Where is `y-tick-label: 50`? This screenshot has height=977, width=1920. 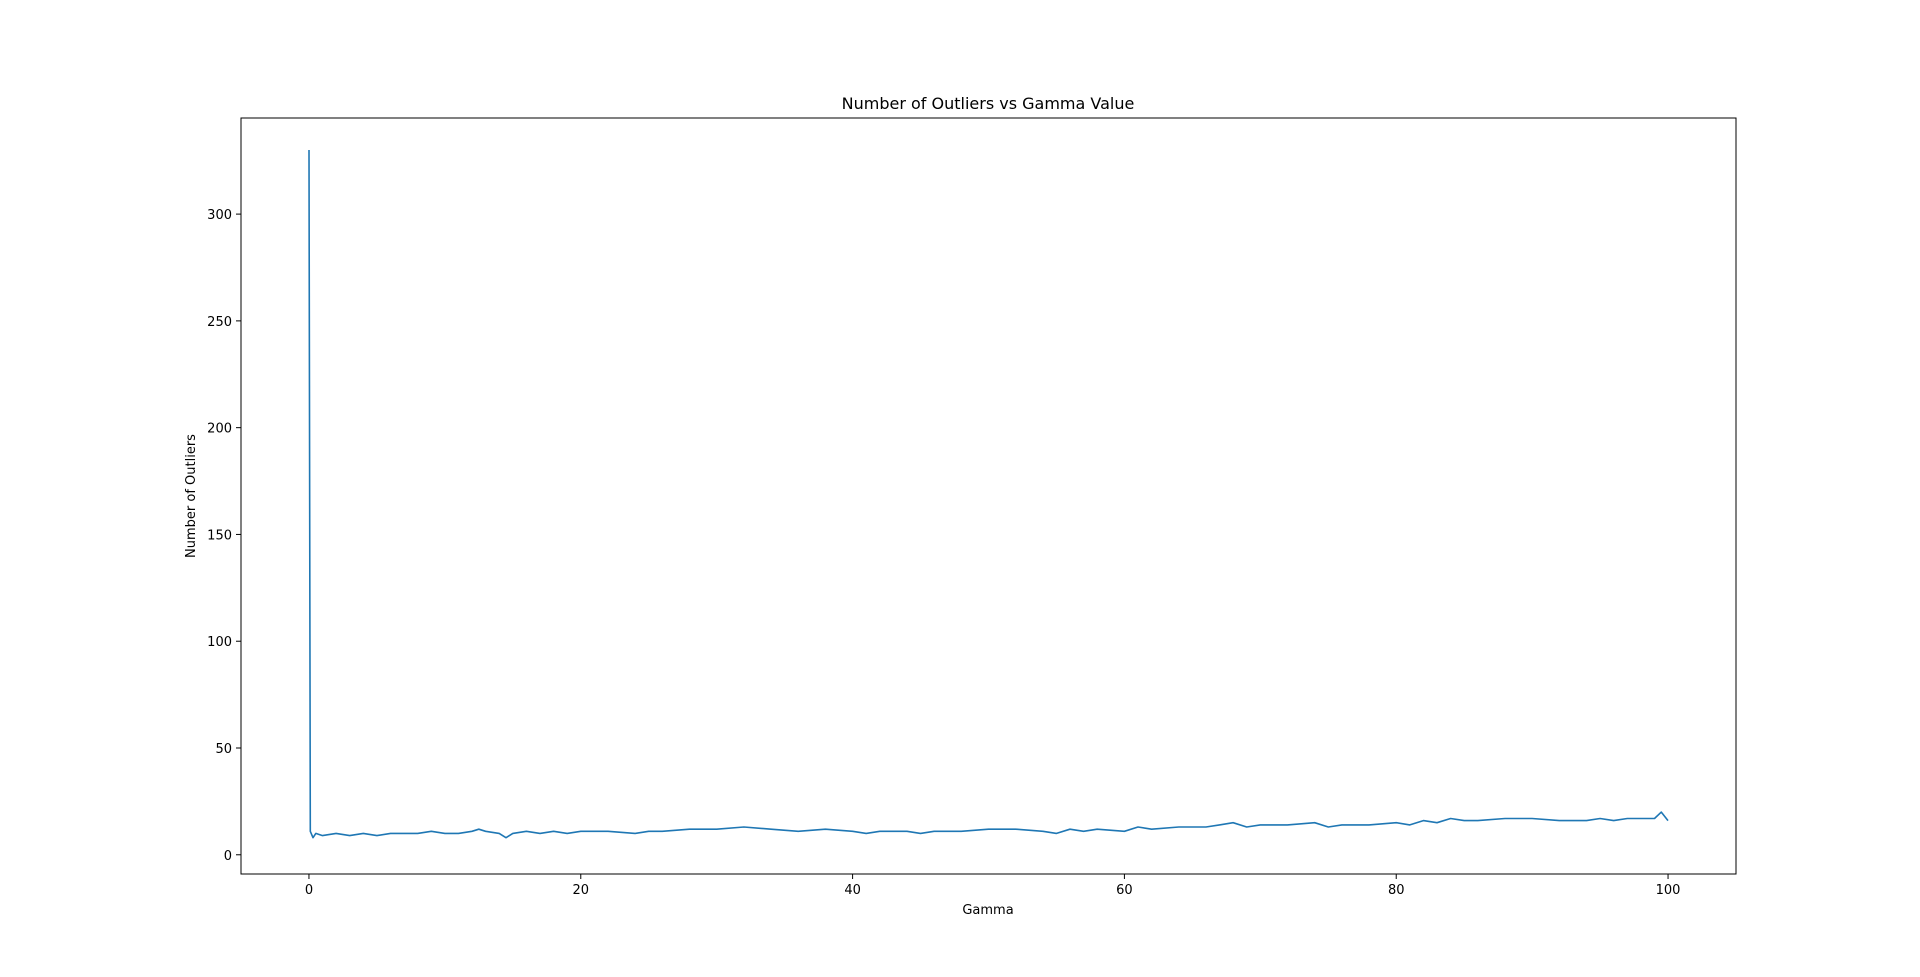
y-tick-label: 50 is located at coordinates (223, 749).